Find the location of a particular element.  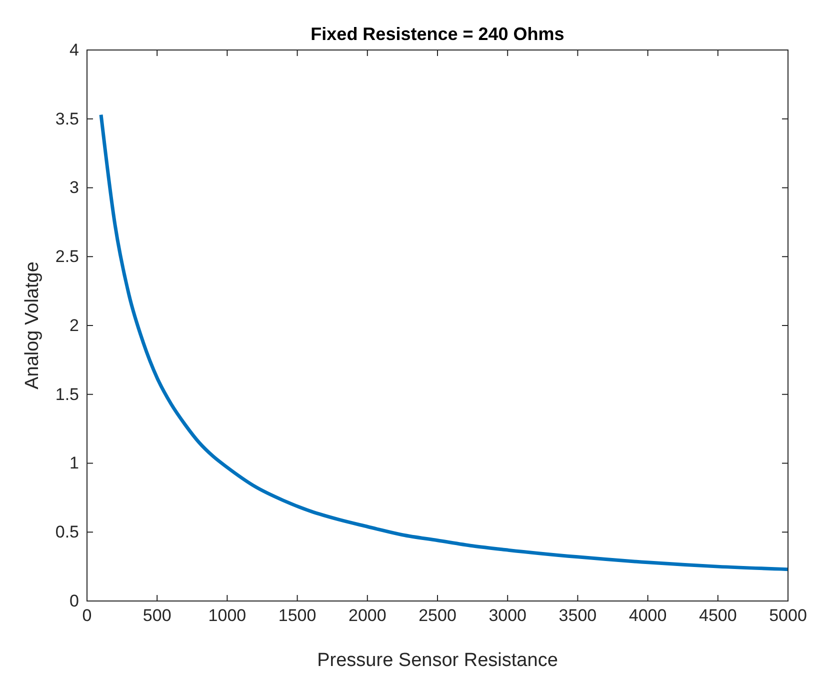

y-tick-label: 2.5 is located at coordinates (67, 256).